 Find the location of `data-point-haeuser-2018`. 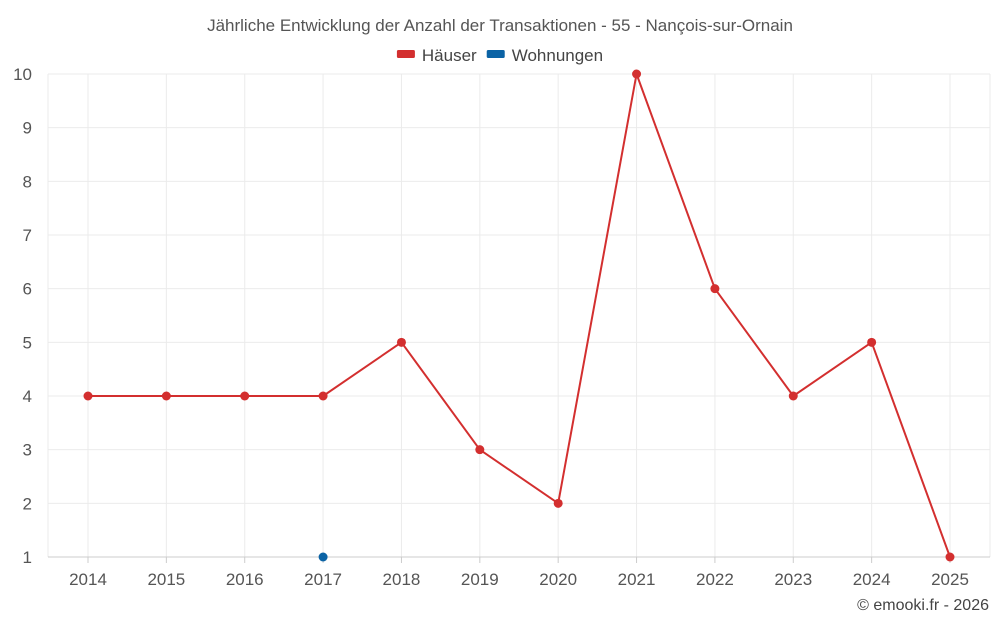

data-point-haeuser-2018 is located at coordinates (401, 342).